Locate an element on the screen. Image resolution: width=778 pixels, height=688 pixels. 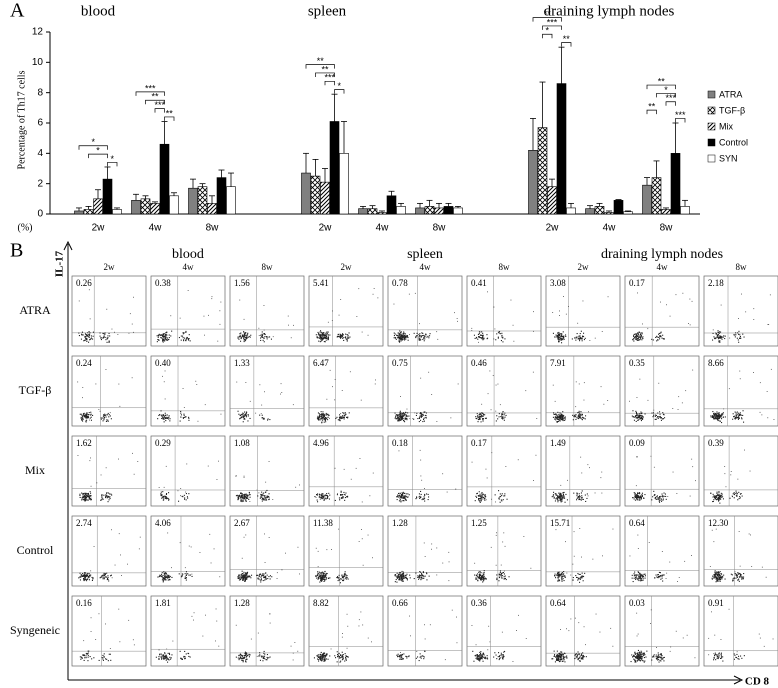
quadrant-value: 1.33 is located at coordinates (242, 363).